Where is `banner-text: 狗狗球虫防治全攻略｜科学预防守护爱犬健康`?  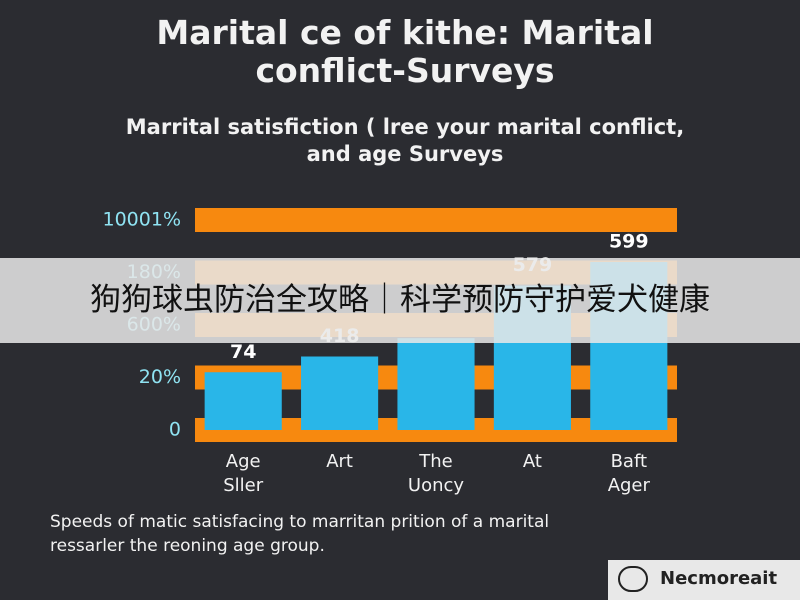 banner-text: 狗狗球虫防治全攻略｜科学预防守护爱犬健康 is located at coordinates (400, 300).